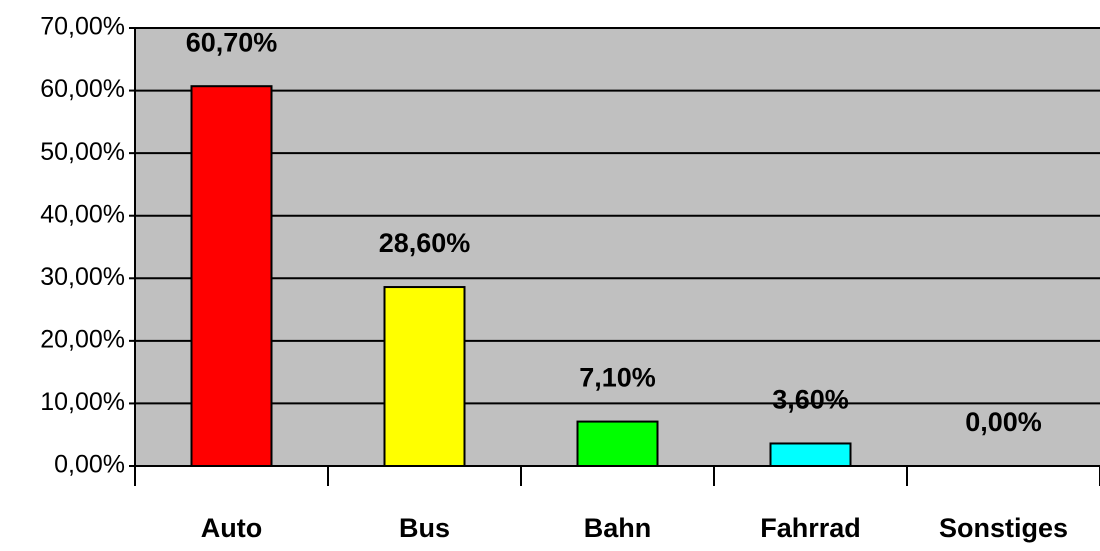 Image resolution: width=1100 pixels, height=551 pixels. I want to click on x-tick-label: Bahn, so click(618, 528).